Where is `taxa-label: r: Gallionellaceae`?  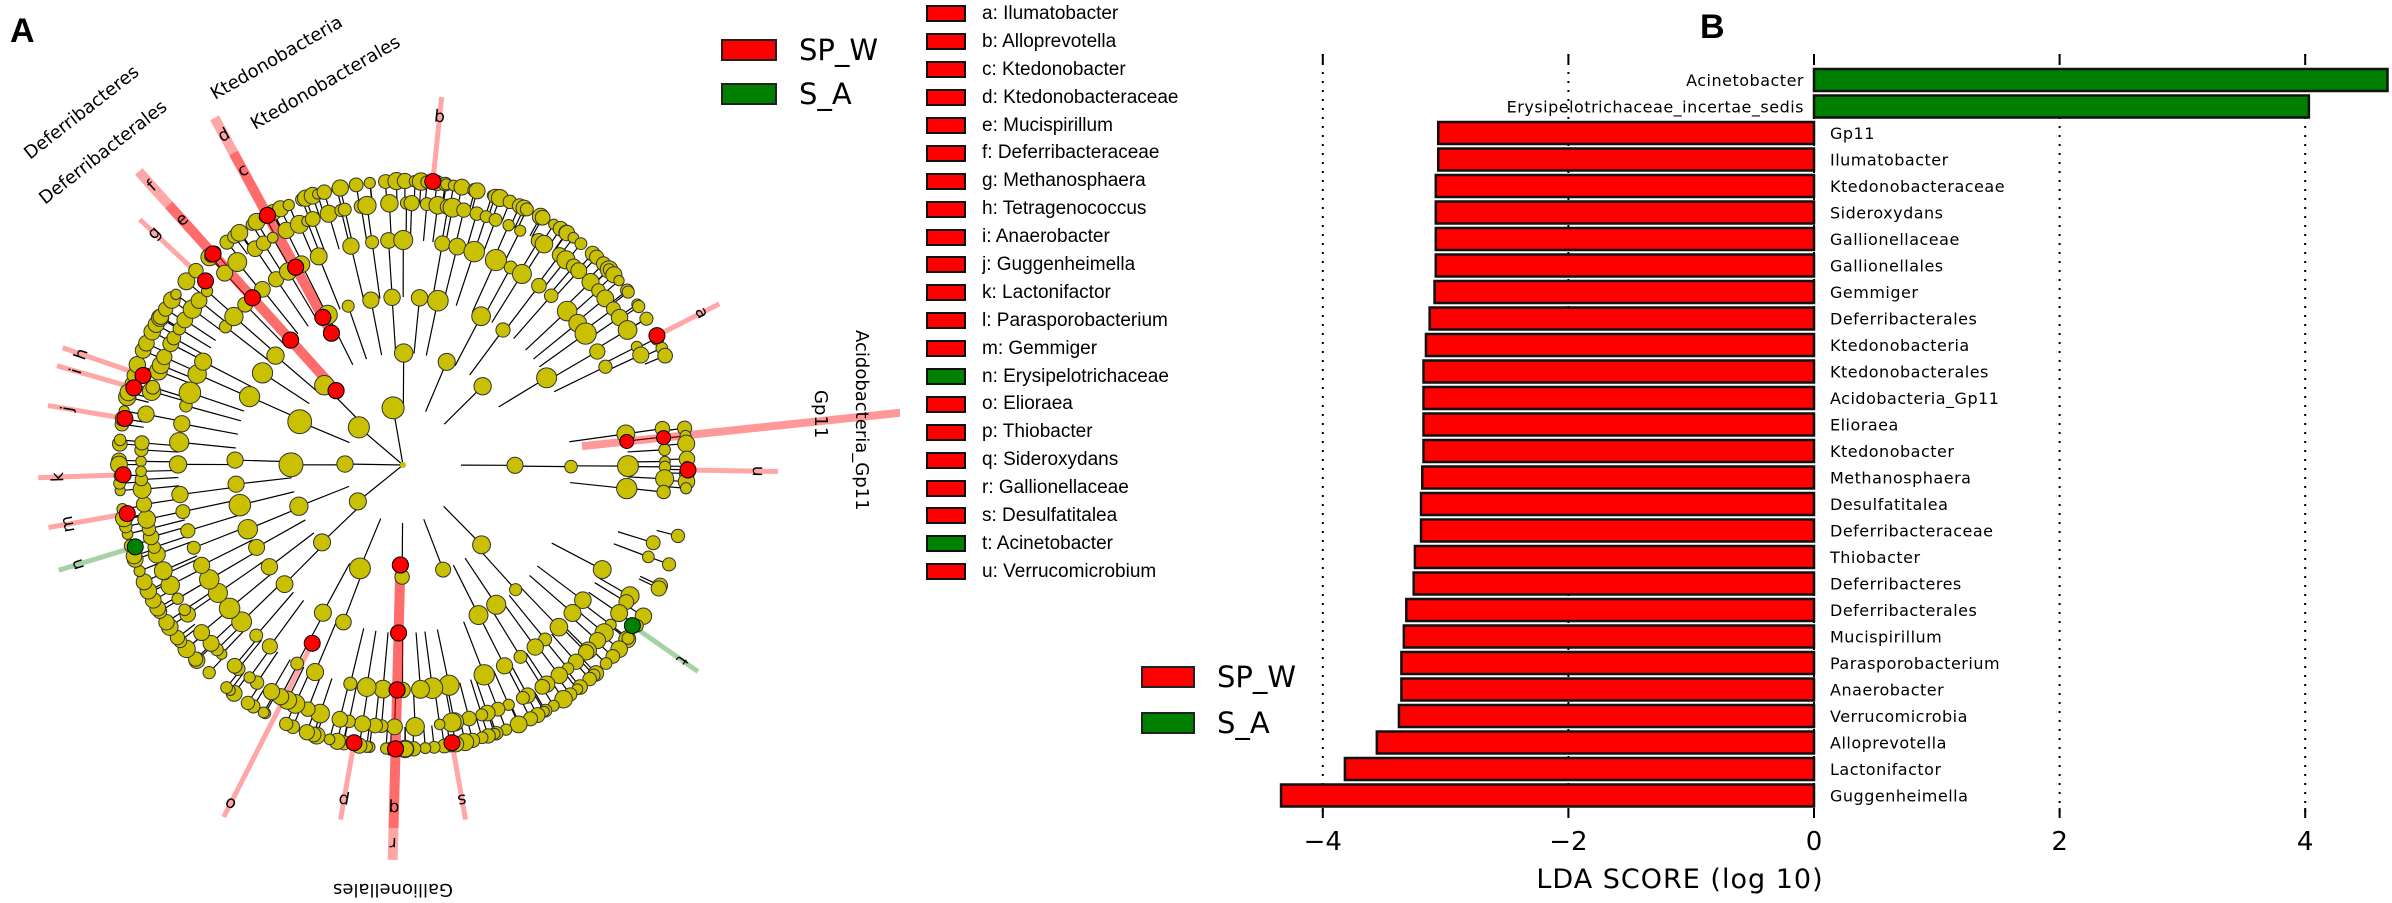
taxa-label: r: Gallionellaceae is located at coordinates (1055, 488).